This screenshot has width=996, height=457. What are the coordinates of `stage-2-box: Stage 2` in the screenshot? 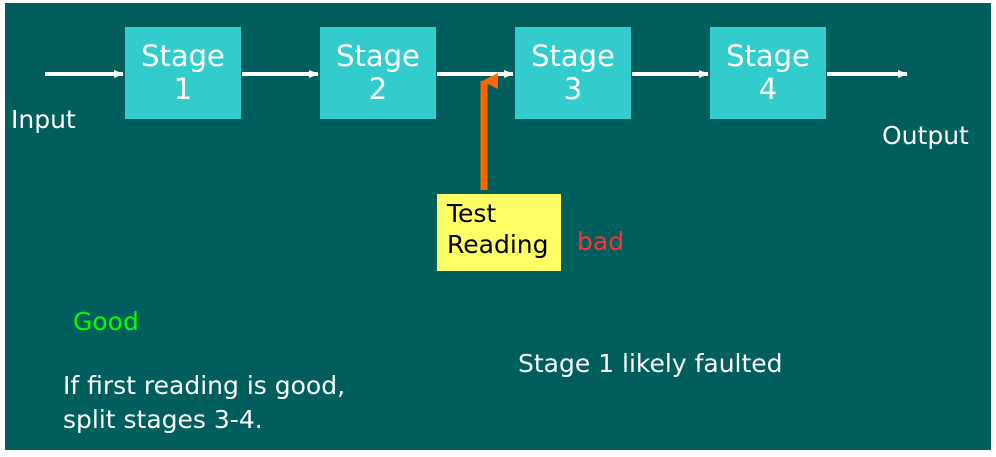 It's located at (378, 73).